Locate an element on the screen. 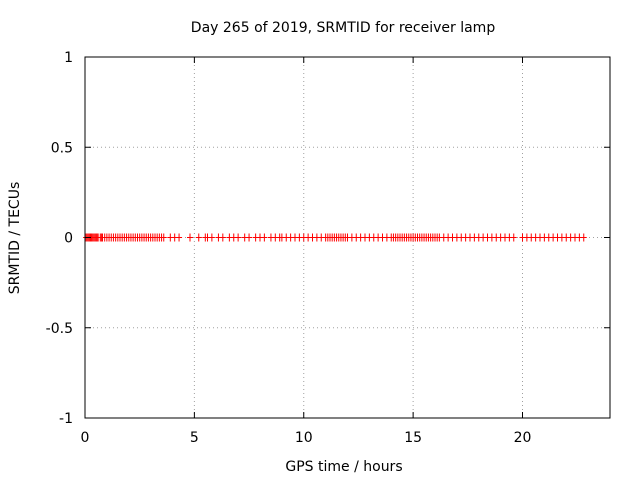  y-axis-title: SRMTID / TECUs is located at coordinates (15, 238).